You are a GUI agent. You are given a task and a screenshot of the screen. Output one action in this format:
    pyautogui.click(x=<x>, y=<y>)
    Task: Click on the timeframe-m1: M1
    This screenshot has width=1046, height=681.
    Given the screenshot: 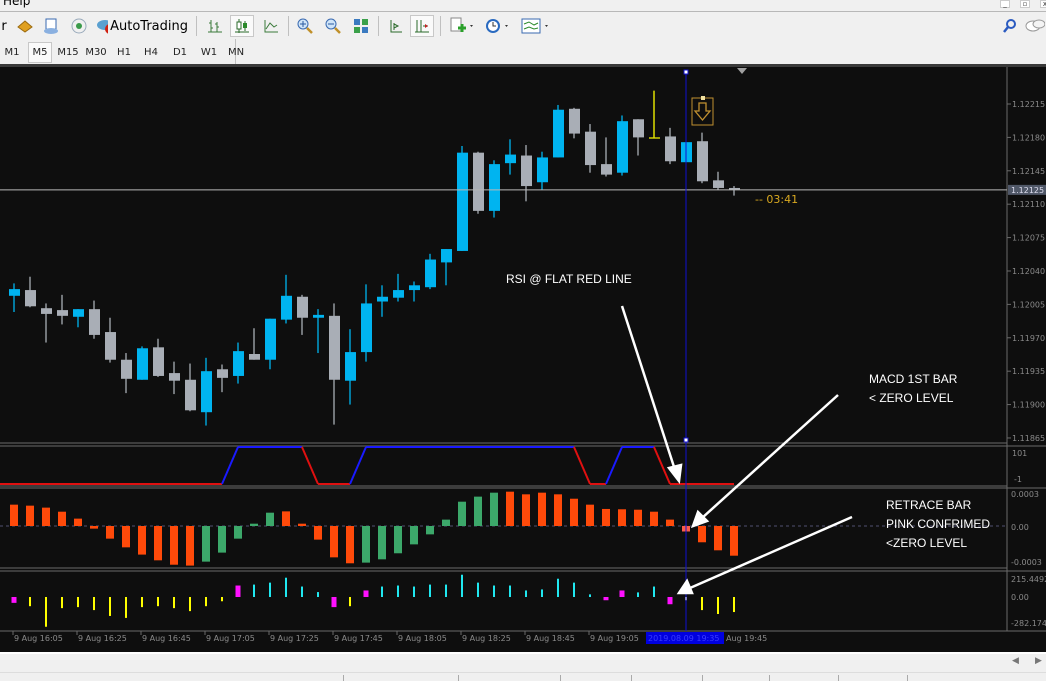 What is the action you would take?
    pyautogui.click(x=12, y=52)
    